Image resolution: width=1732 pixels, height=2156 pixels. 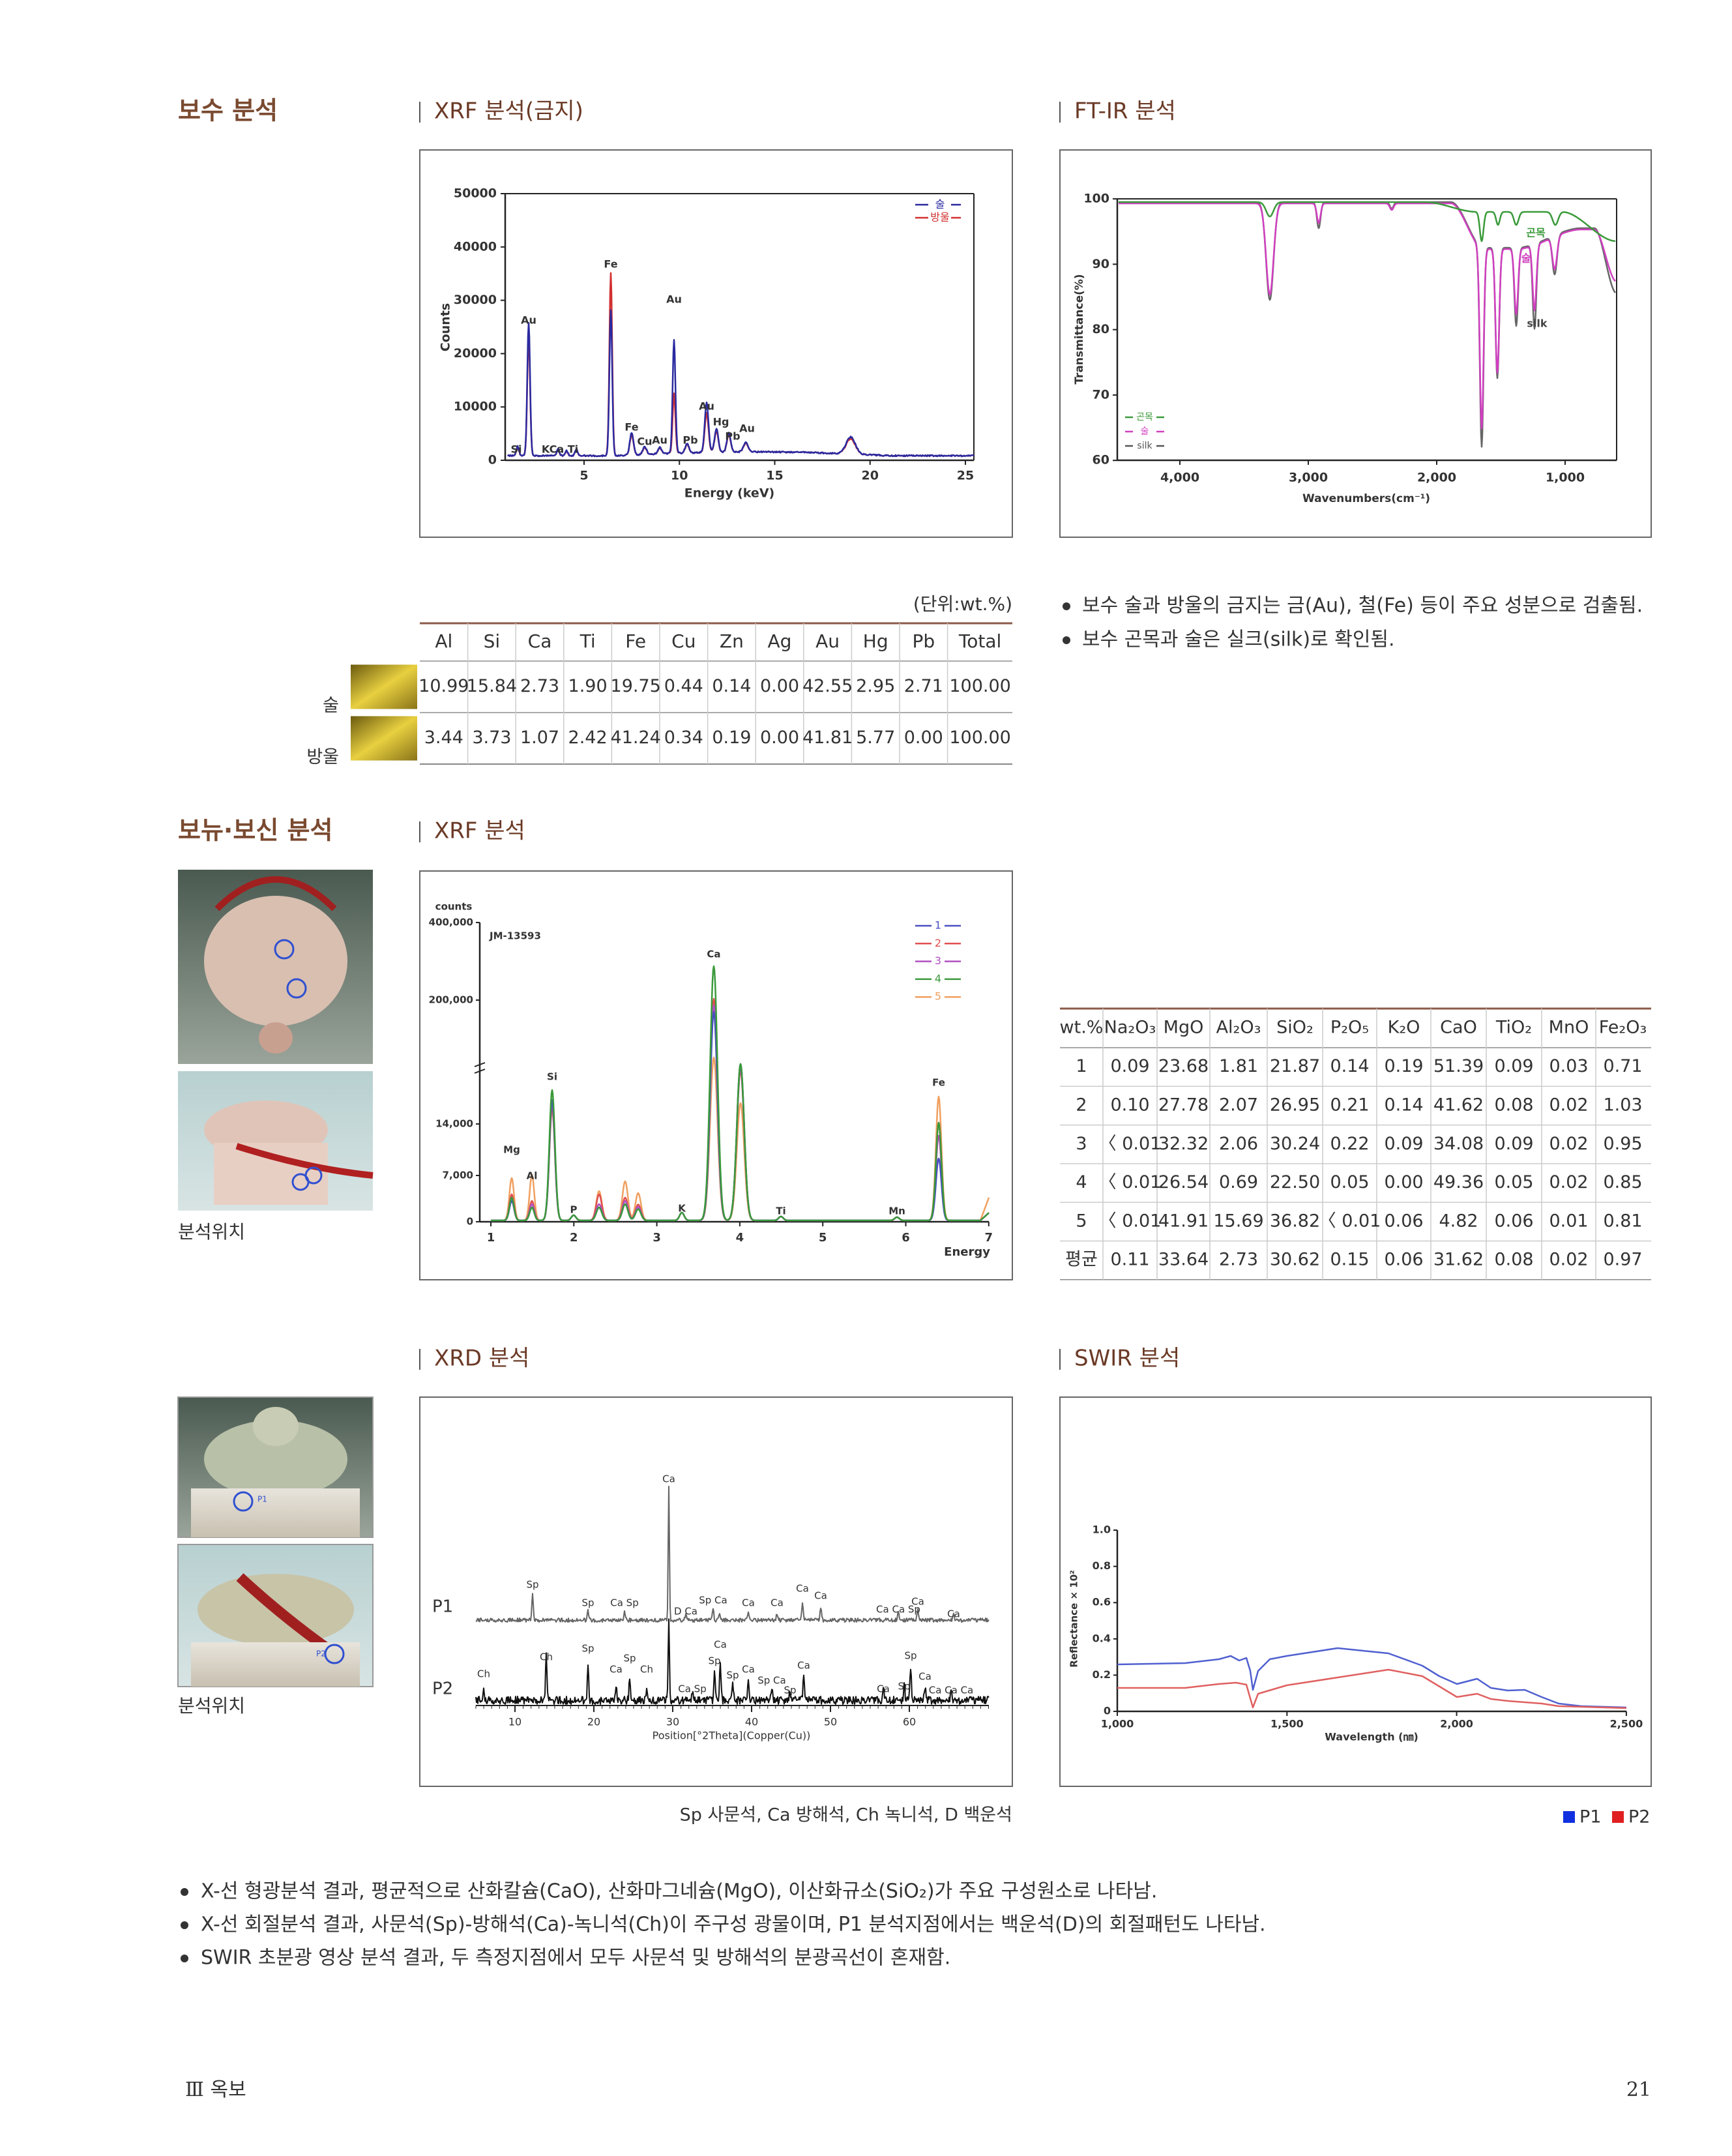 What do you see at coordinates (483, 1674) in the screenshot?
I see `peak-label: Ch` at bounding box center [483, 1674].